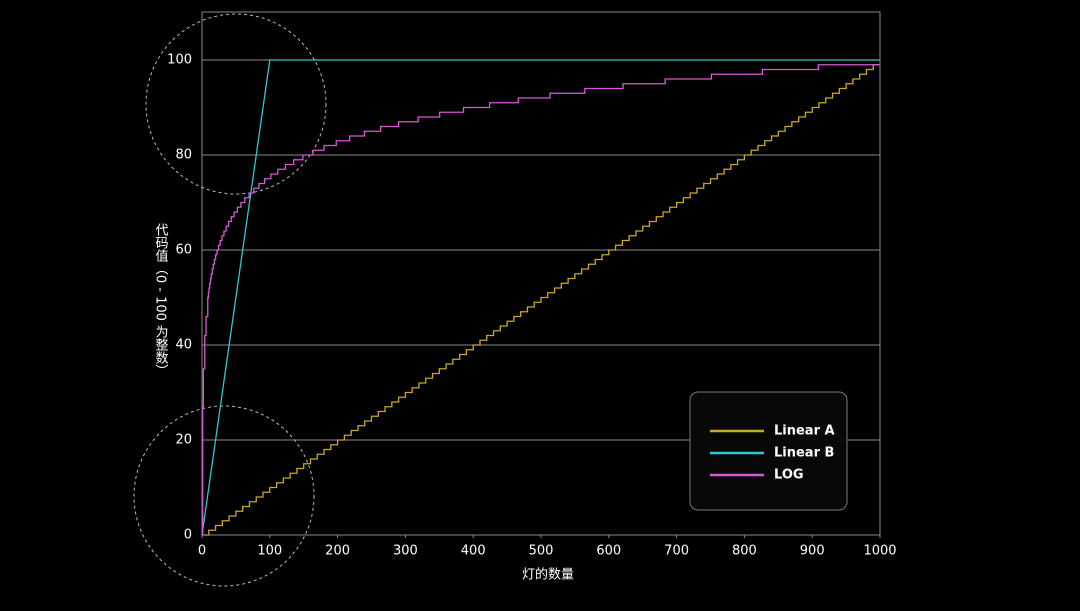 The image size is (1080, 611). Describe the element at coordinates (804, 431) in the screenshot. I see `legend-label: Linear A` at that location.